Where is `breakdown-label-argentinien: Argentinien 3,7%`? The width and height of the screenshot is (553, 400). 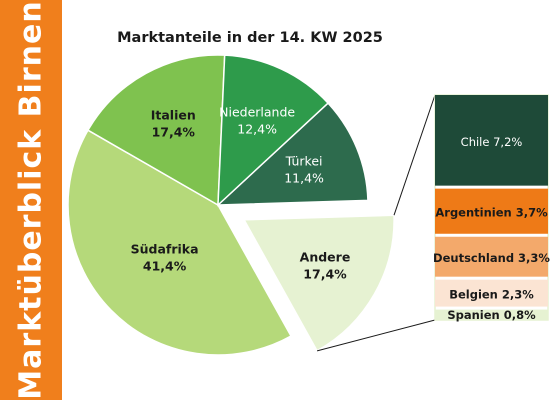
breakdown-label-argentinien: Argentinien 3,7% is located at coordinates (491, 213).